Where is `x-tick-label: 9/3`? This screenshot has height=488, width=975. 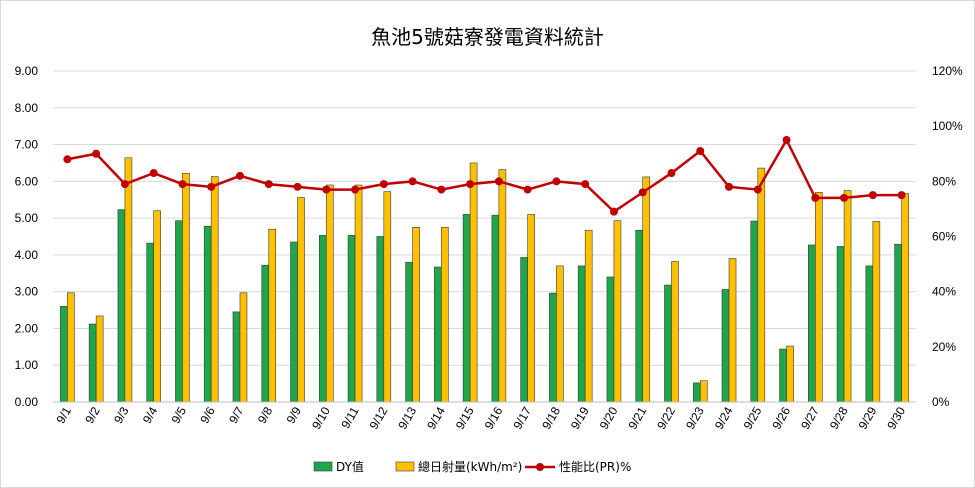 x-tick-label: 9/3 is located at coordinates (121, 415).